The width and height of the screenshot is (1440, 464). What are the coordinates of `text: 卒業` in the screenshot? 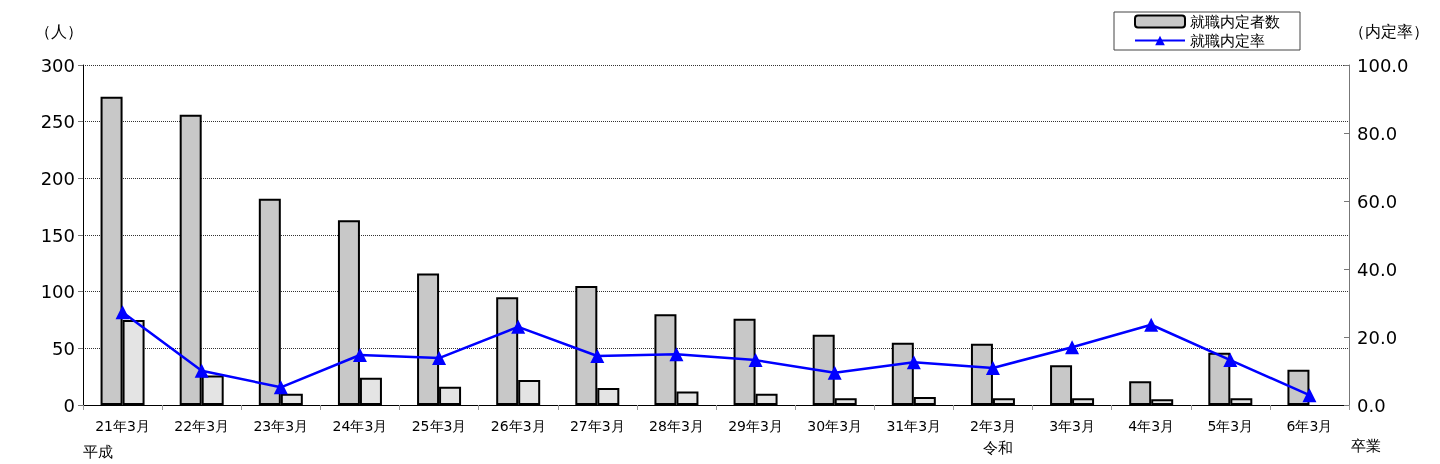 It's located at (1366, 445).